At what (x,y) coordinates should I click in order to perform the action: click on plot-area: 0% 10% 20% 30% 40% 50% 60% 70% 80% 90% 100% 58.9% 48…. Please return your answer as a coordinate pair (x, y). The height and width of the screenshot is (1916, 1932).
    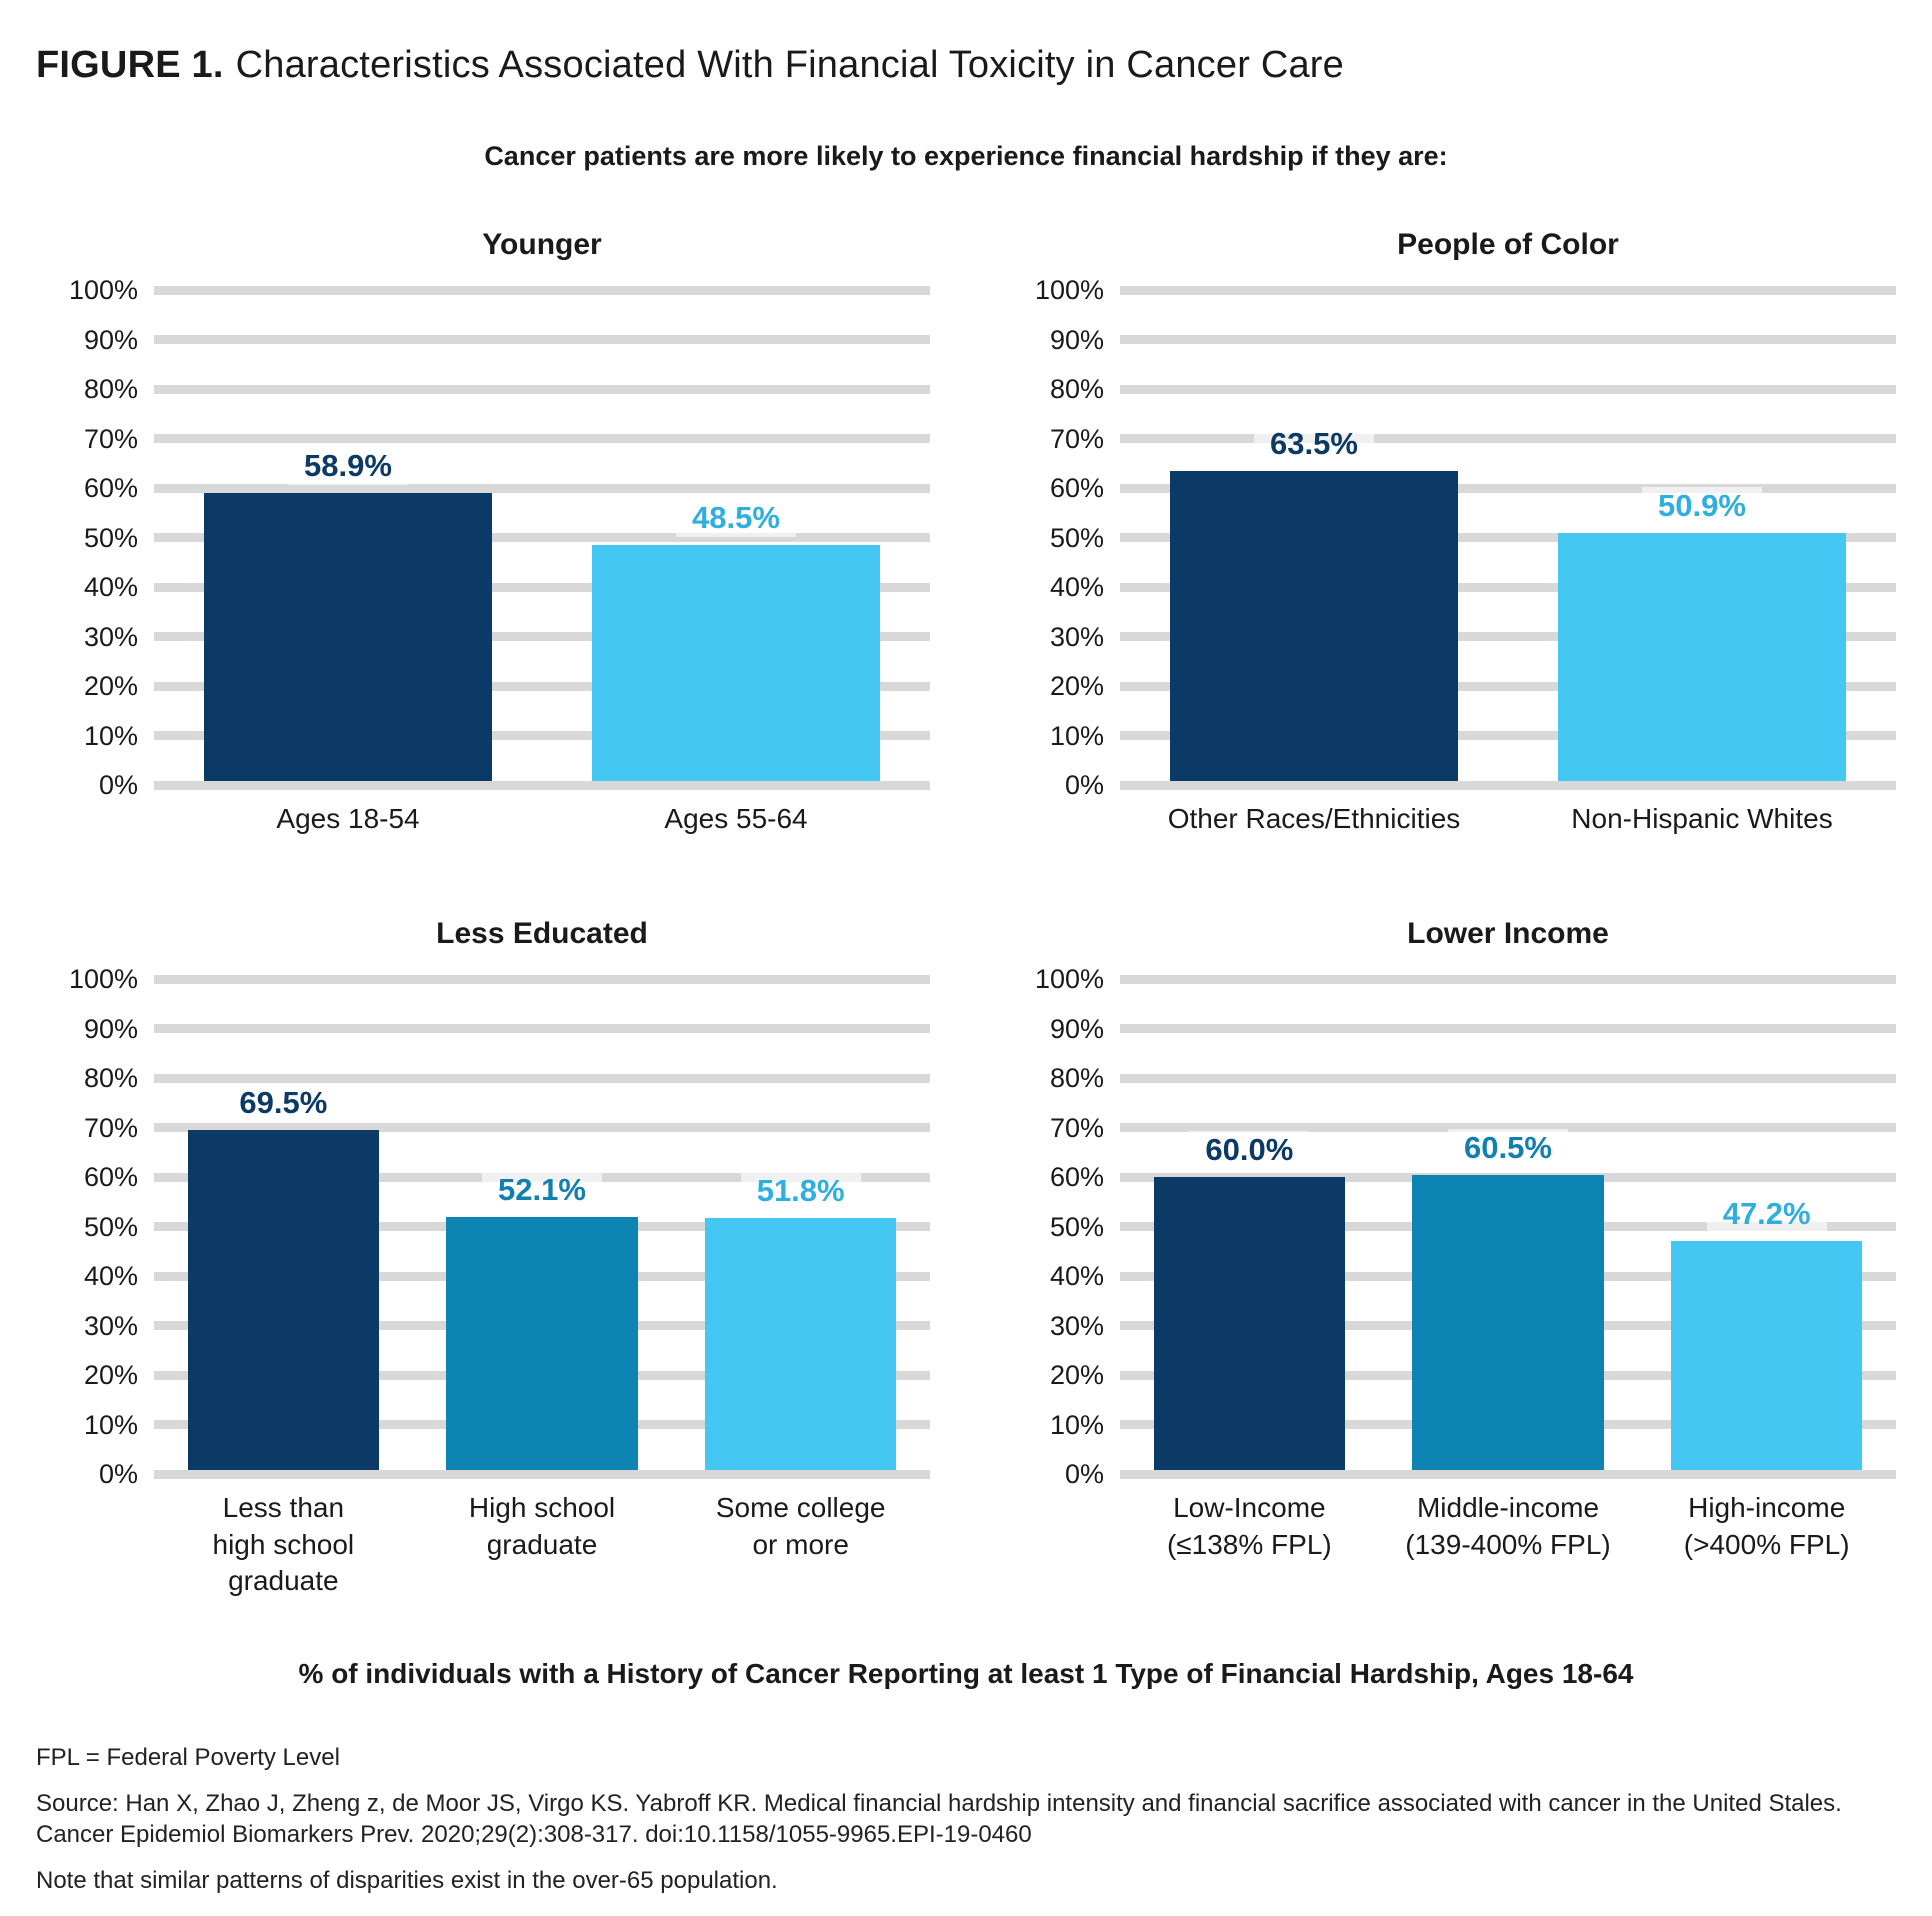
    Looking at the image, I should click on (499, 537).